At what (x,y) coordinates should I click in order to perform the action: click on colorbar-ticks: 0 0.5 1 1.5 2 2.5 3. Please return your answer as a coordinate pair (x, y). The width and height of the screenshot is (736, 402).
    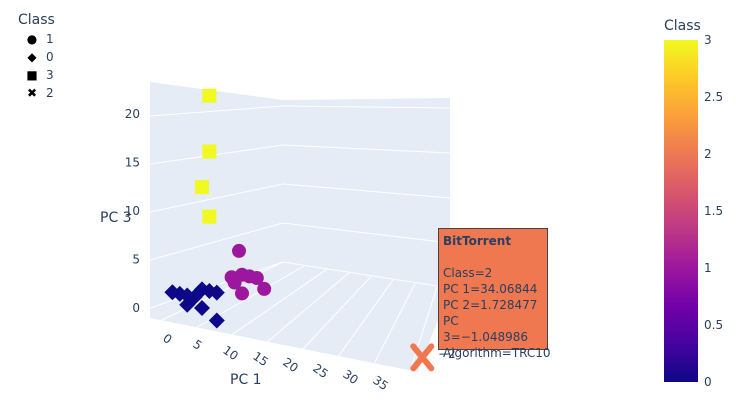
    Looking at the image, I should click on (713, 211).